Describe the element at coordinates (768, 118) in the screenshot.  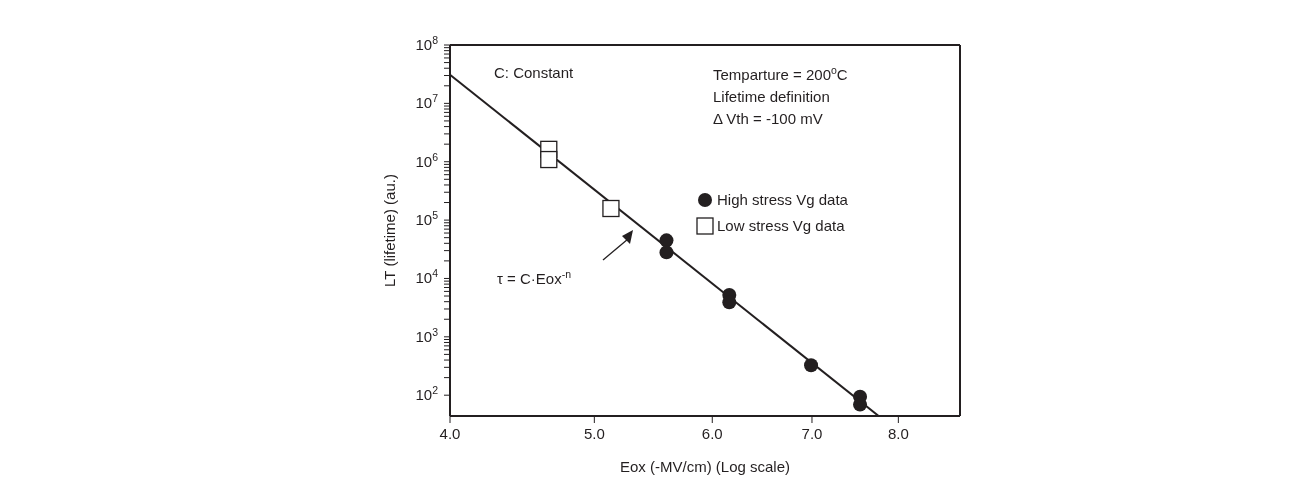
I see `annotation: Δ Vth = -100 mV` at that location.